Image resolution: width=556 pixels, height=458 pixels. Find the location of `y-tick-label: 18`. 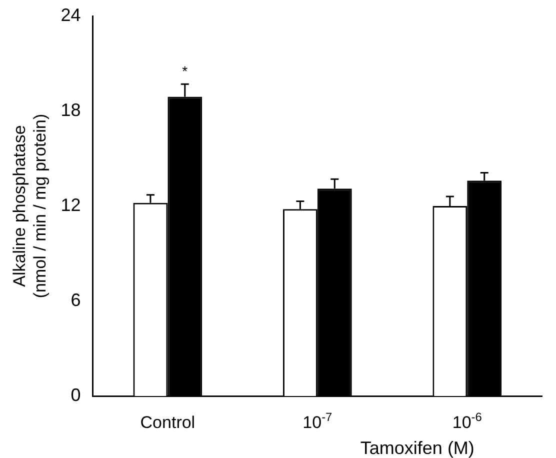

y-tick-label: 18 is located at coordinates (70, 110).